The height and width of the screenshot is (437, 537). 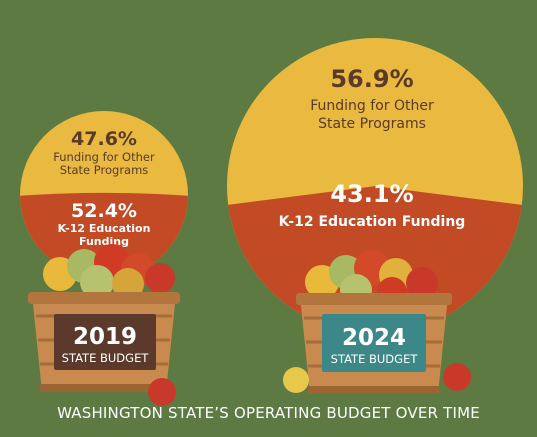 I want to click on plaque-2019, so click(x=105, y=342).